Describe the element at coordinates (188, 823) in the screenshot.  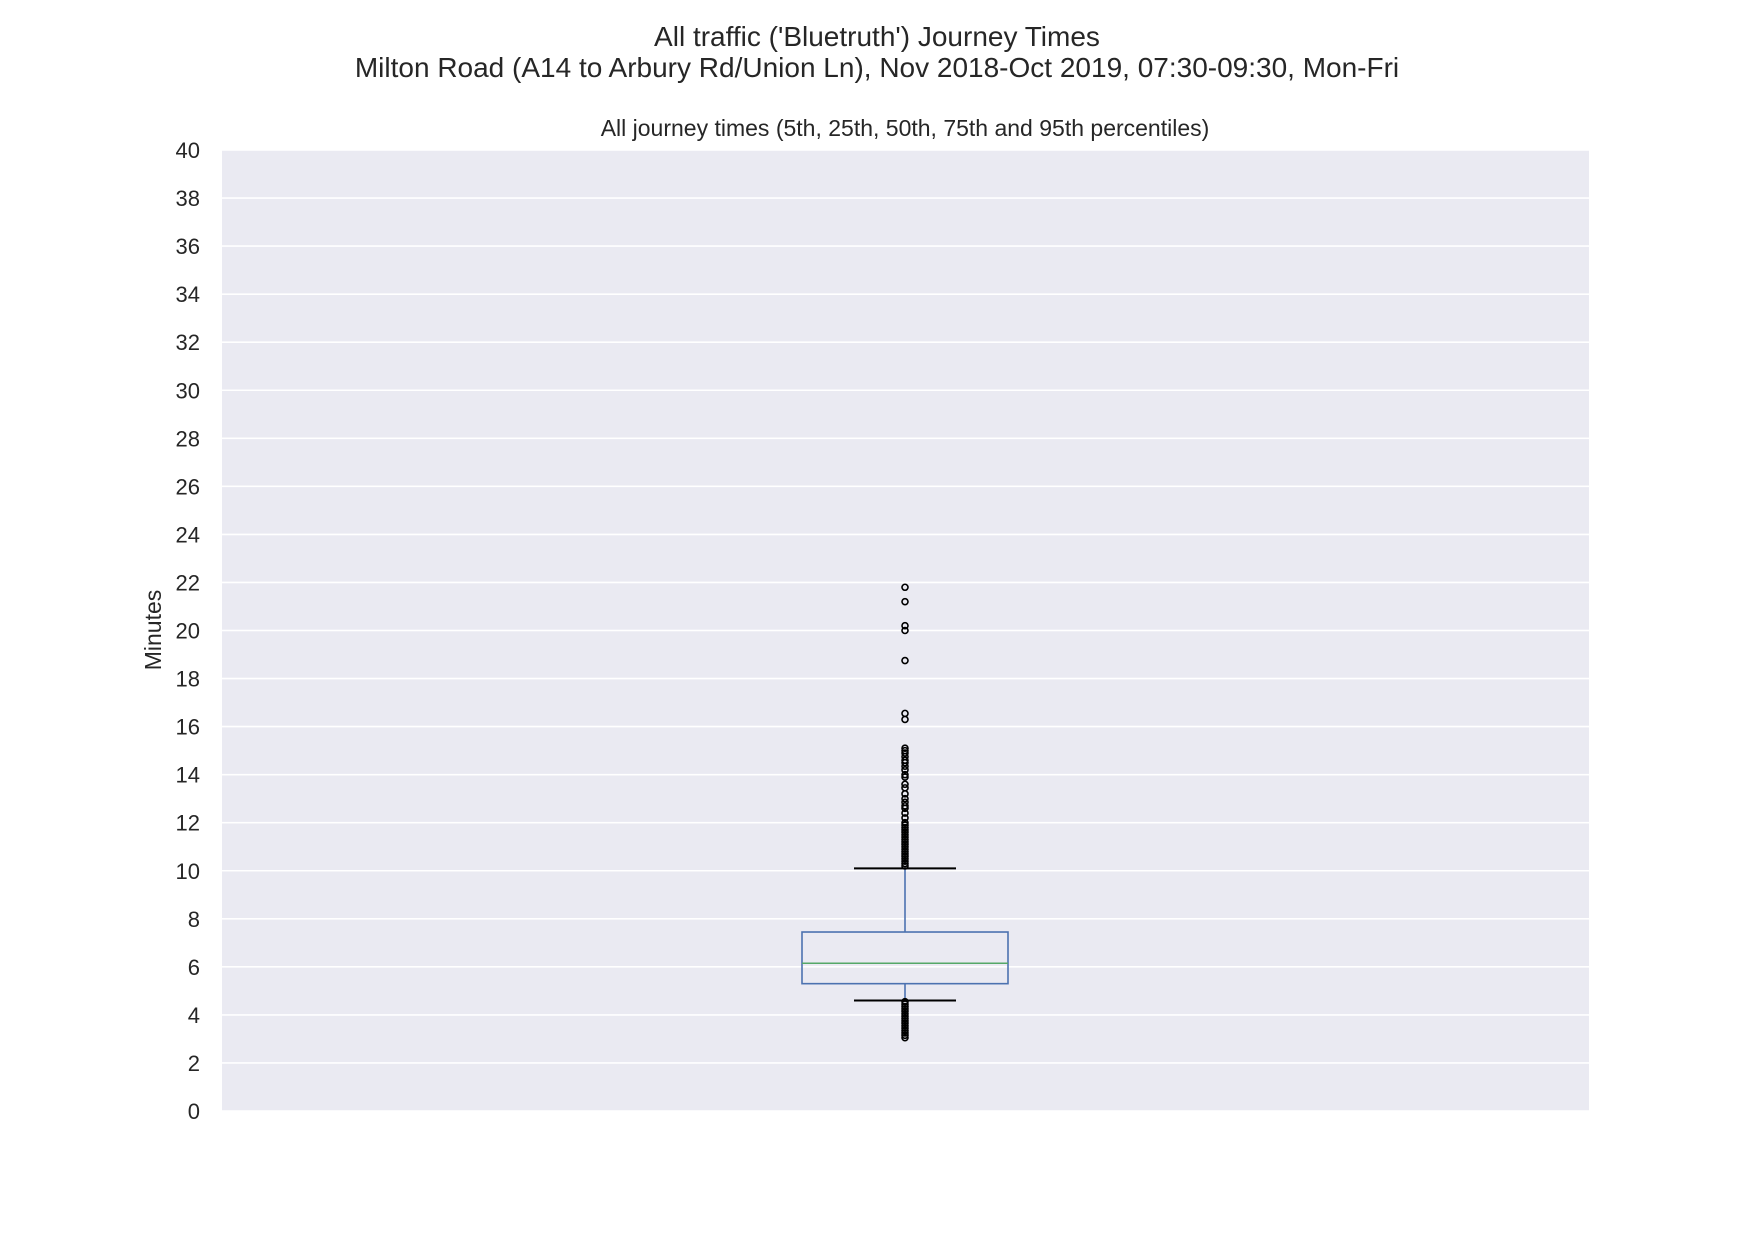
I see `y-tick-label: 12` at that location.